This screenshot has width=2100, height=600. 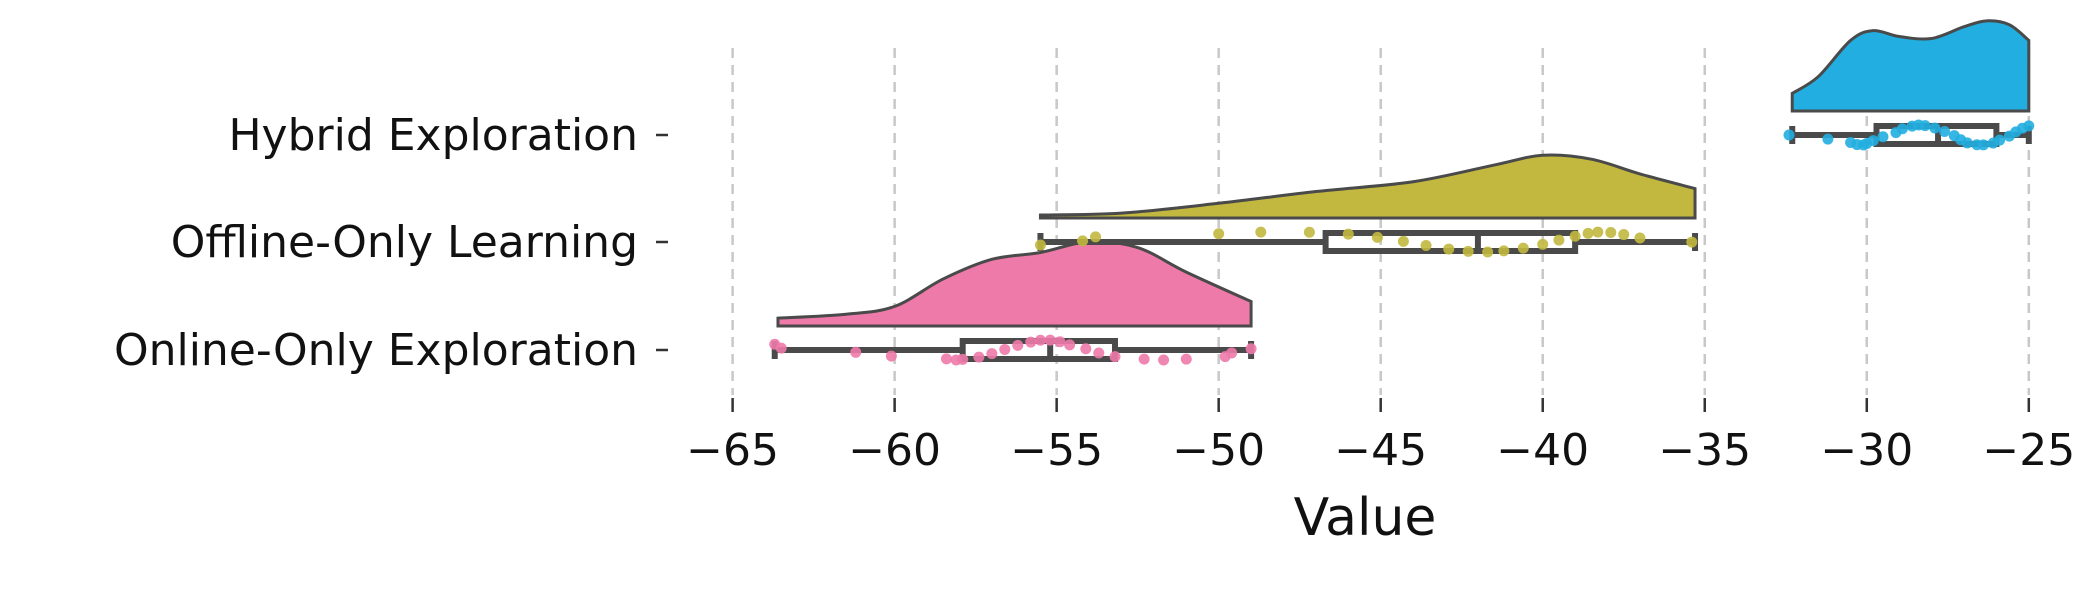 What do you see at coordinates (1056, 450) in the screenshot?
I see `x-tick-label: −55` at bounding box center [1056, 450].